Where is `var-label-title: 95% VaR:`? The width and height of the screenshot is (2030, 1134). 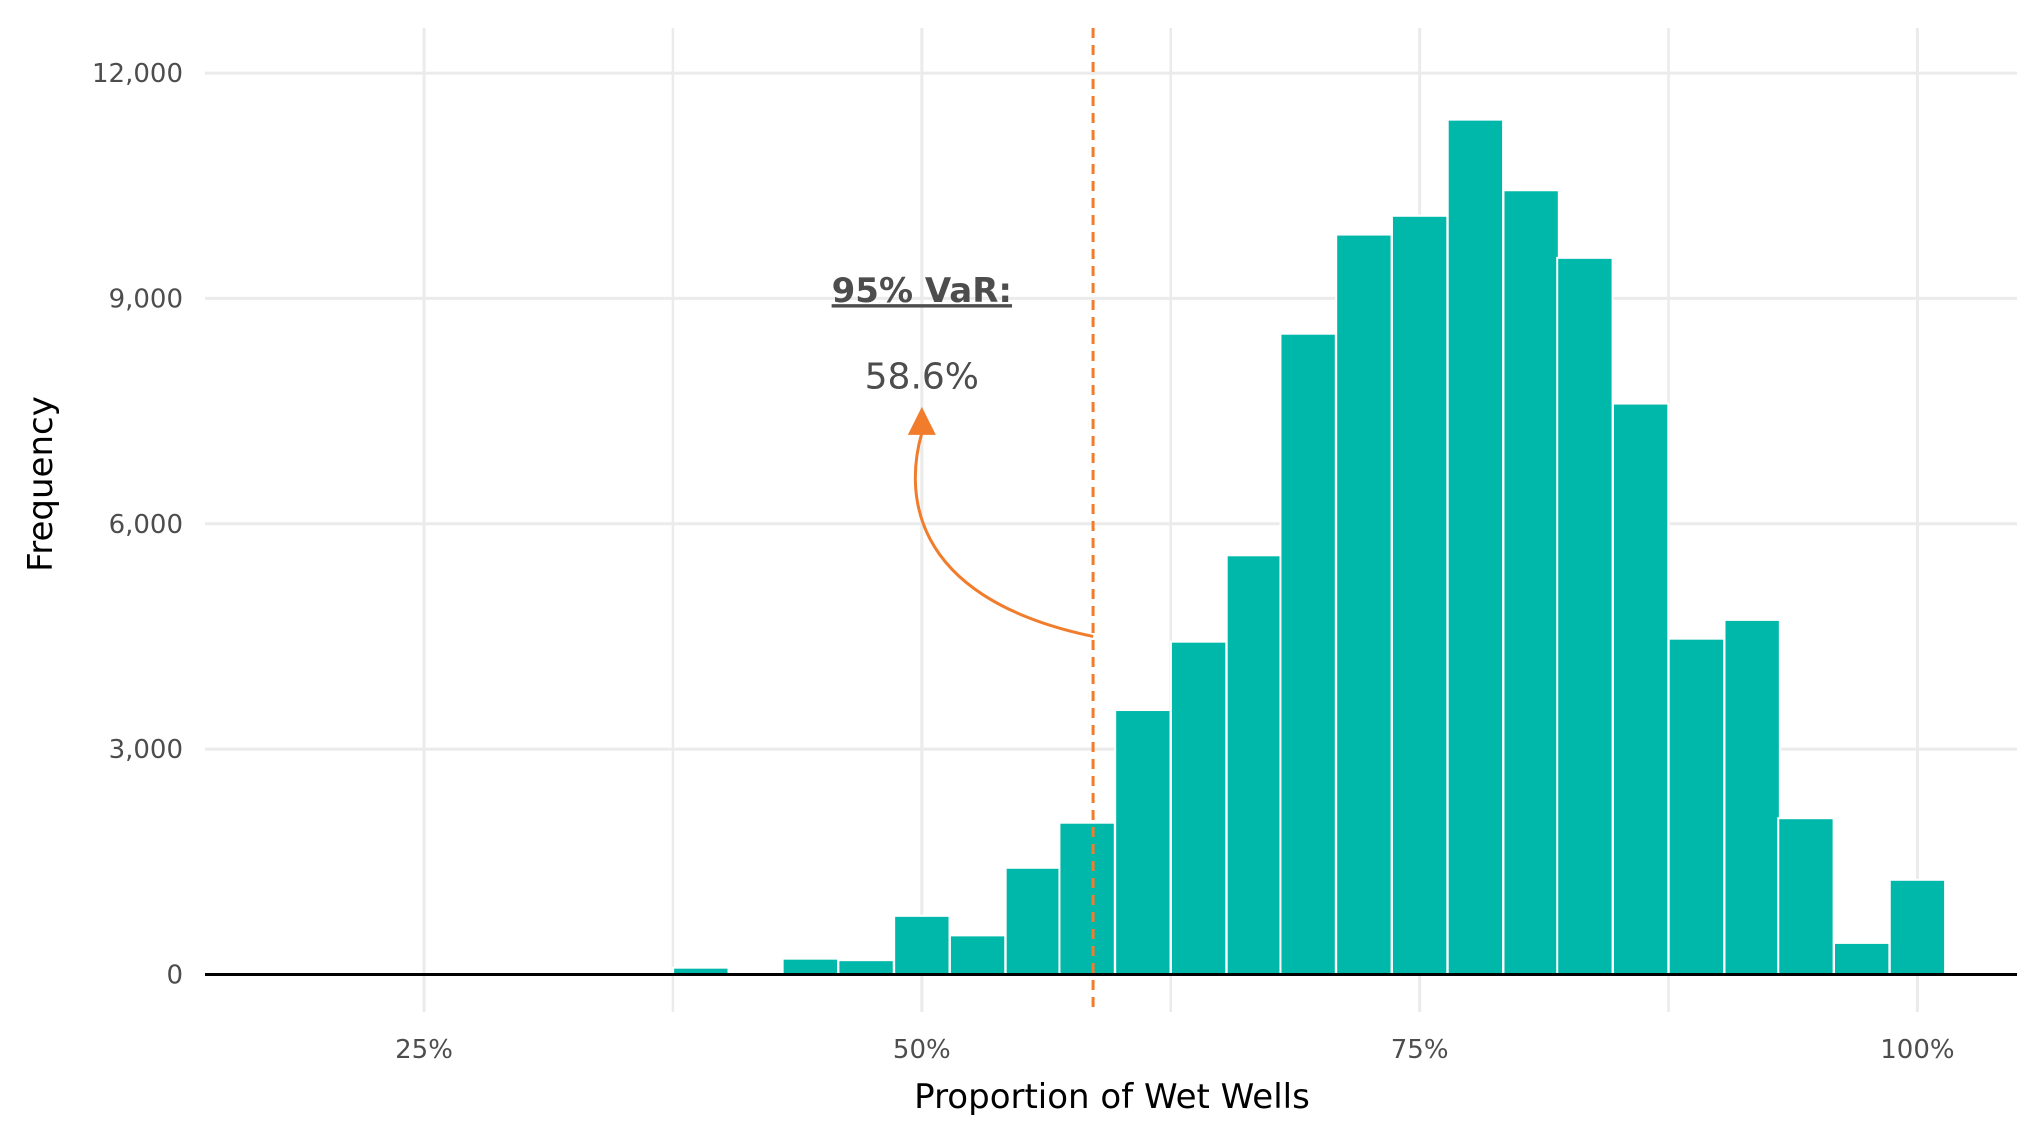
var-label-title: 95% VaR: is located at coordinates (922, 291).